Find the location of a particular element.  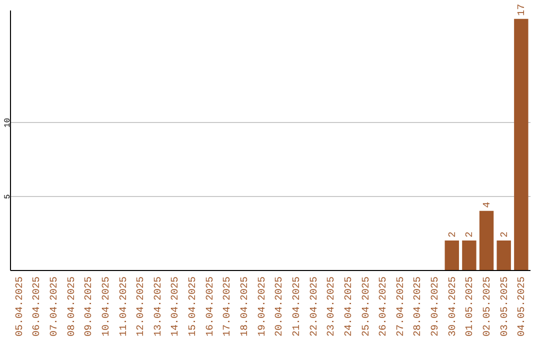

x-tick-label: 25.04.2025 is located at coordinates (366, 306).